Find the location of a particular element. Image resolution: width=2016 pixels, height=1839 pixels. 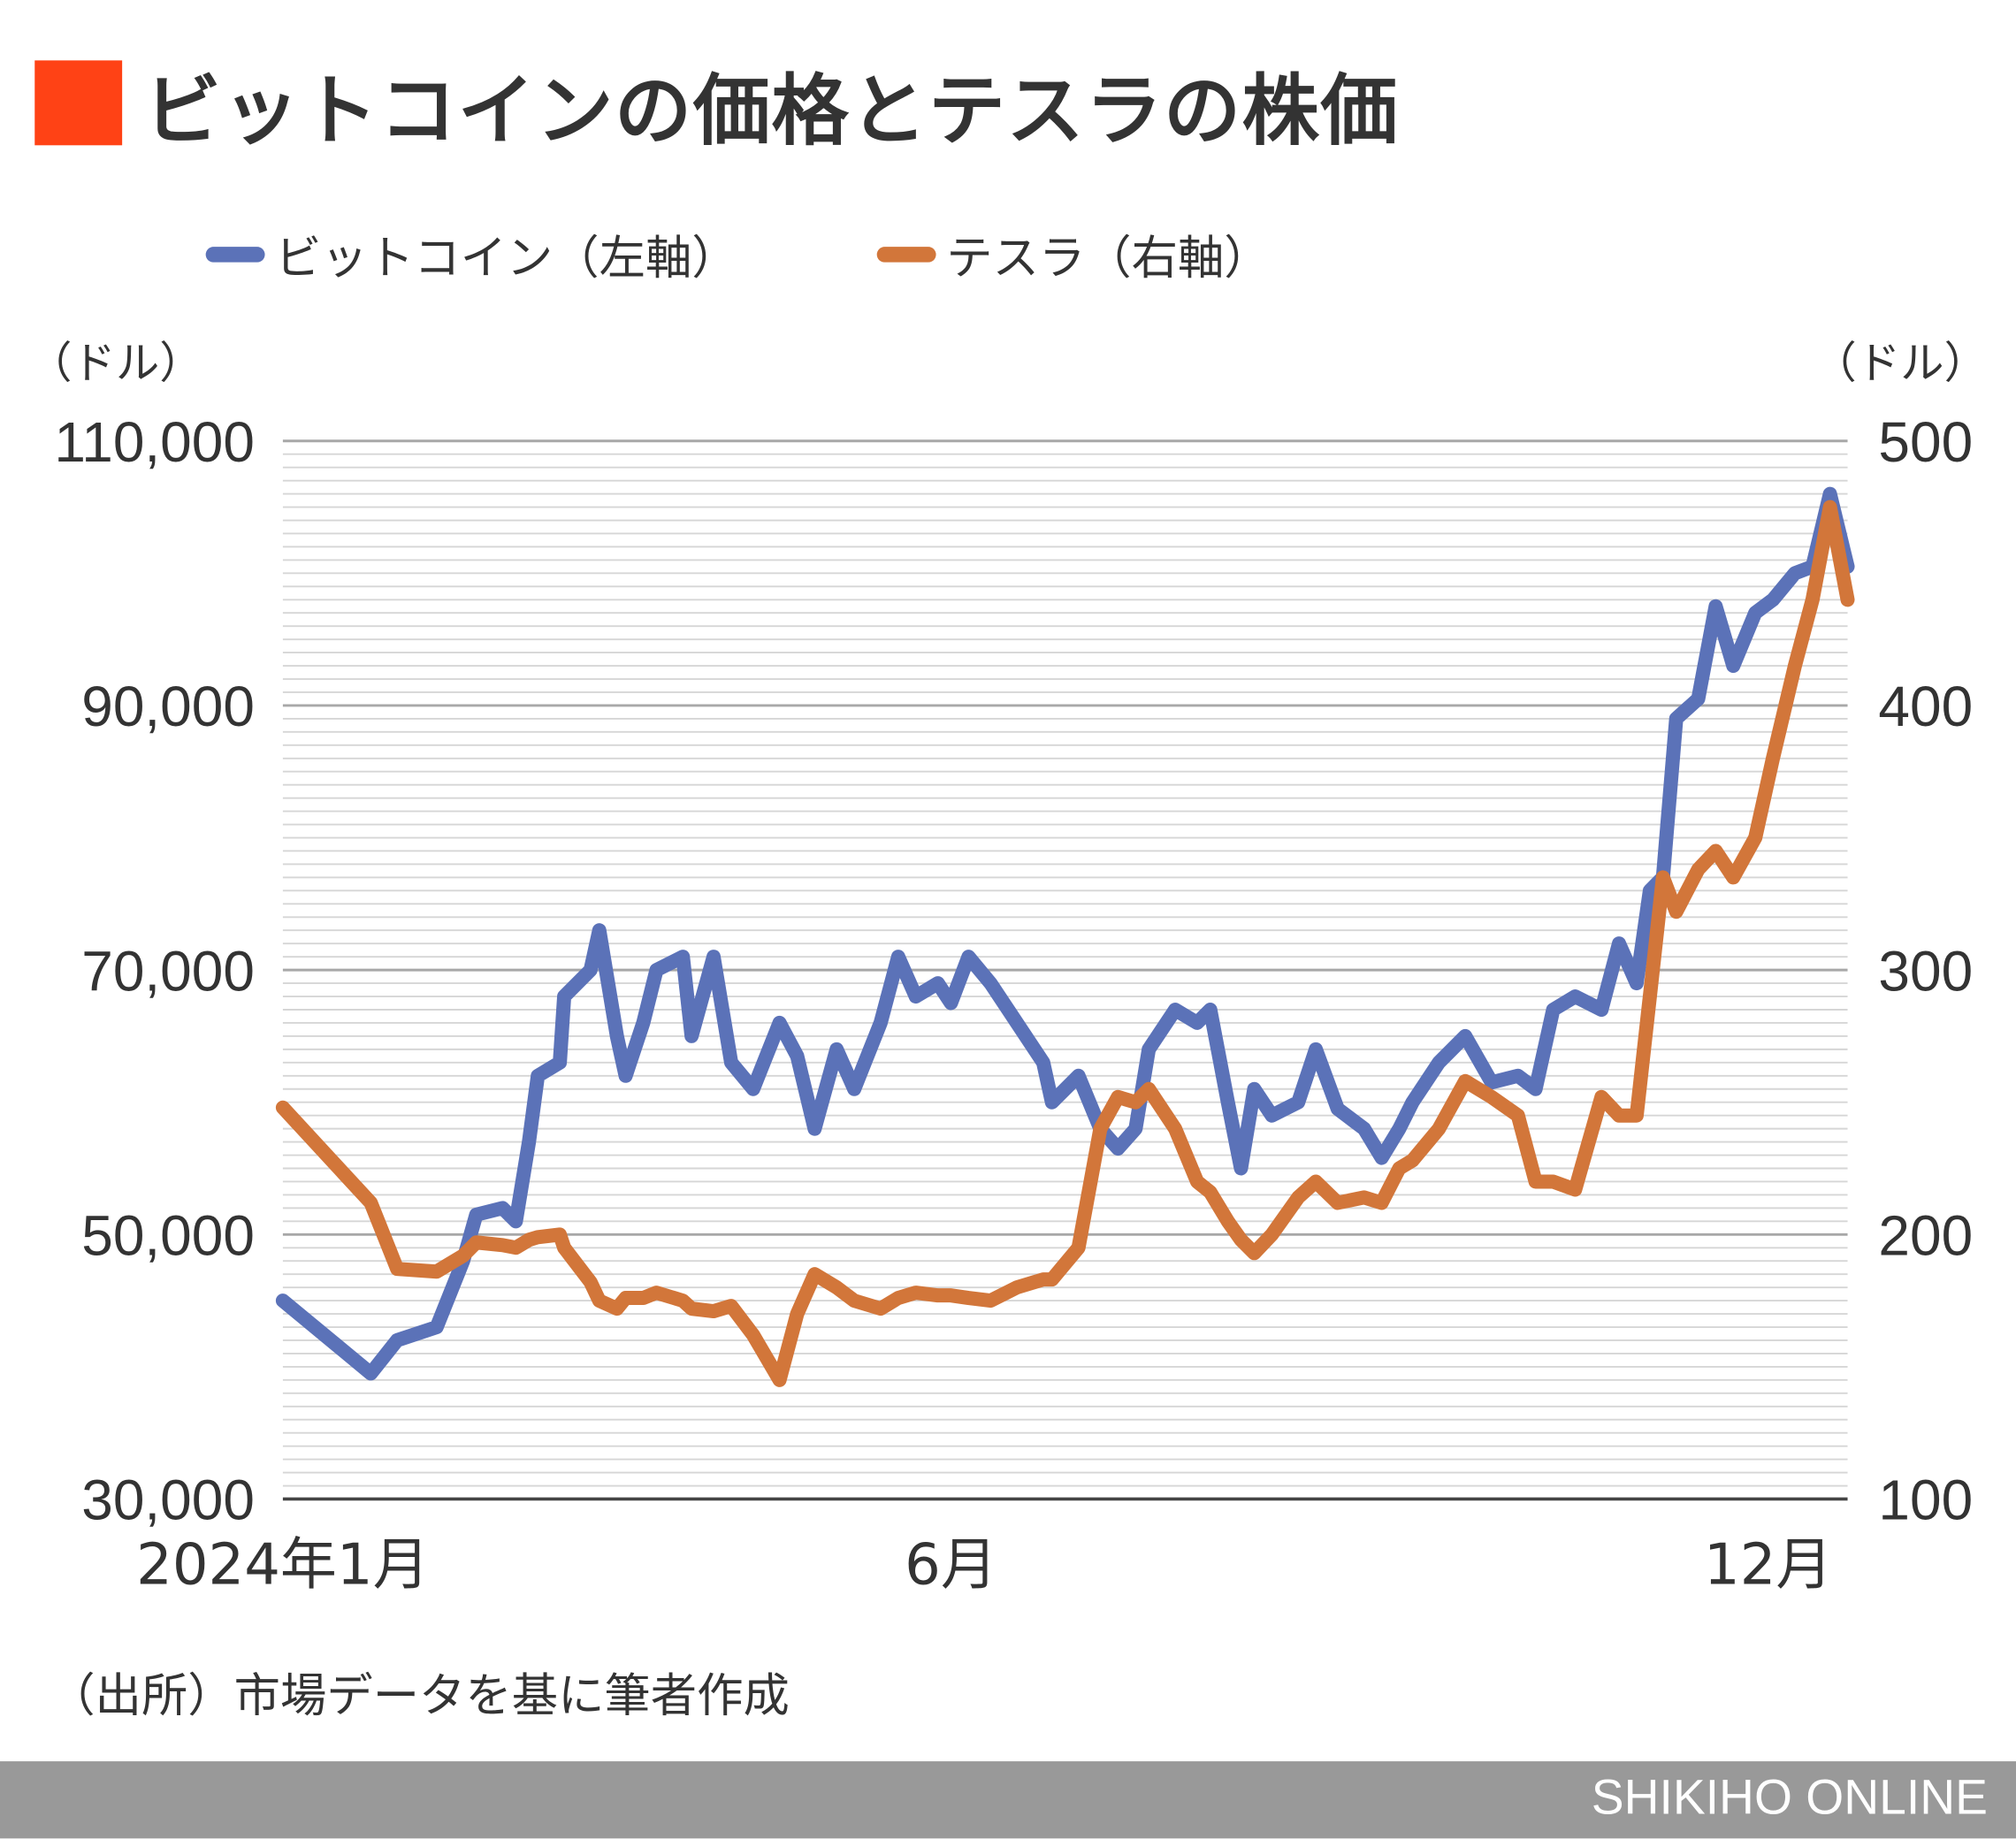

left-axis-tick-label: 50,000 is located at coordinates (168, 1236).